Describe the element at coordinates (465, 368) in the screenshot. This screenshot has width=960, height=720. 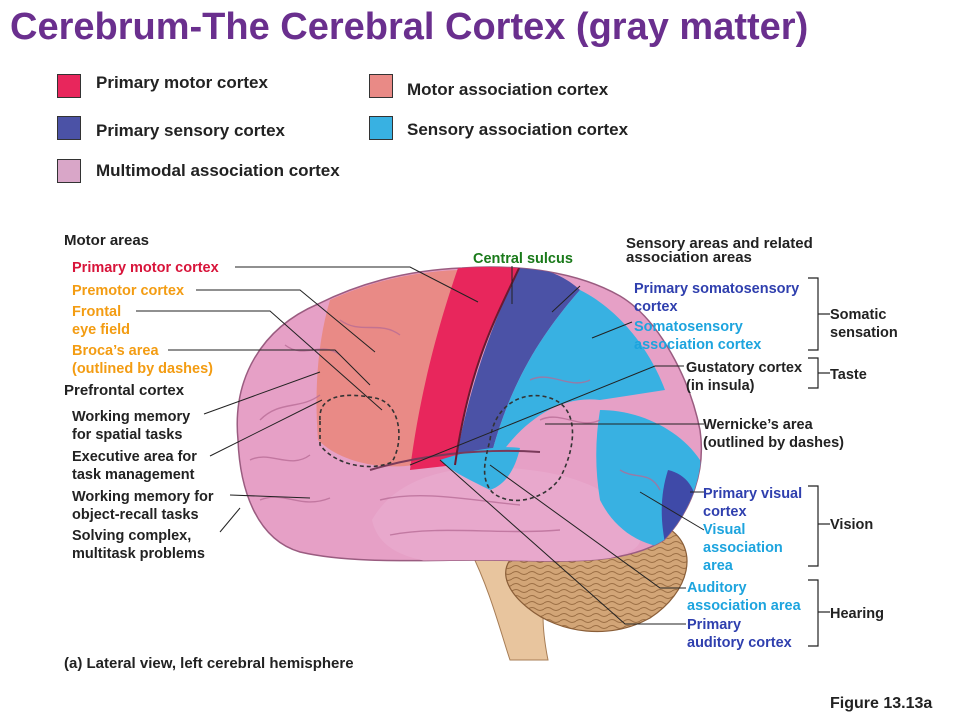
I see `primary-motor-region` at that location.